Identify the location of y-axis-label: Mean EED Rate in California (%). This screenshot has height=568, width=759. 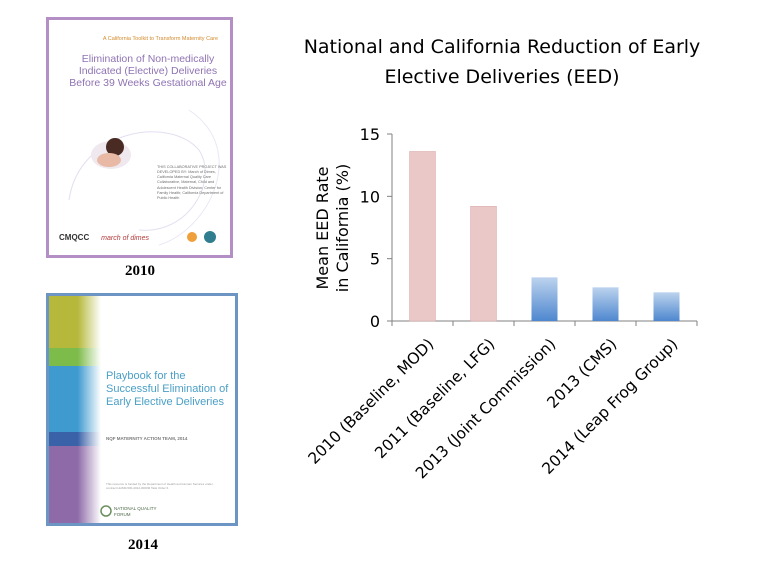
(332, 228).